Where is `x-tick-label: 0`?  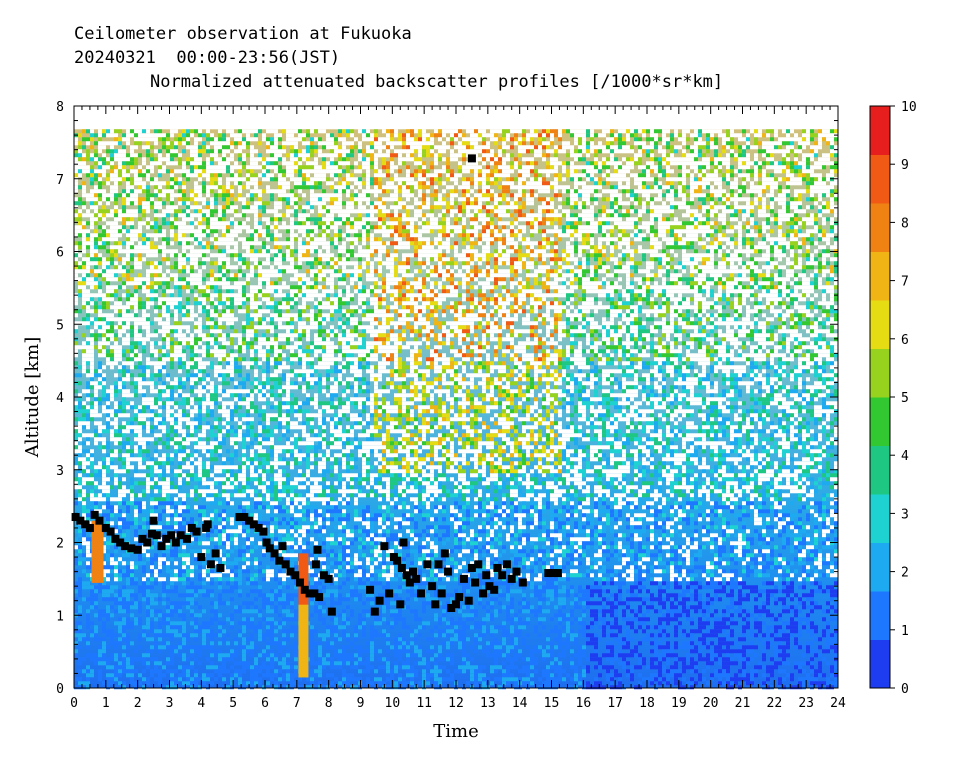 x-tick-label: 0 is located at coordinates (74, 703).